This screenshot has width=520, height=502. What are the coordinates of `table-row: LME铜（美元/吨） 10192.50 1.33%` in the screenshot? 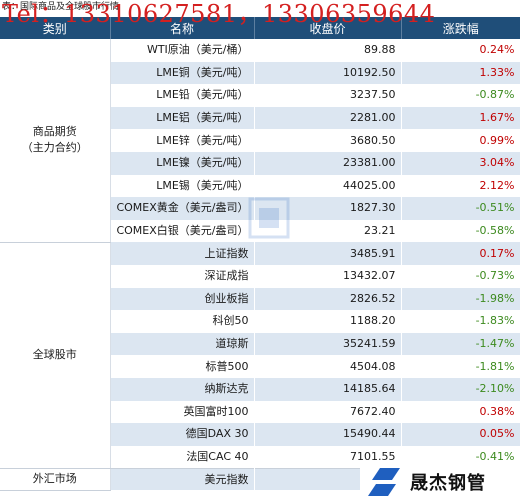 It's located at (260, 73).